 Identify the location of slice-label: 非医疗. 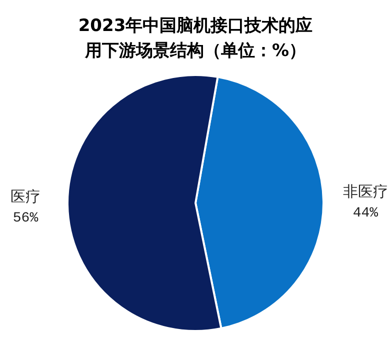
(365, 191).